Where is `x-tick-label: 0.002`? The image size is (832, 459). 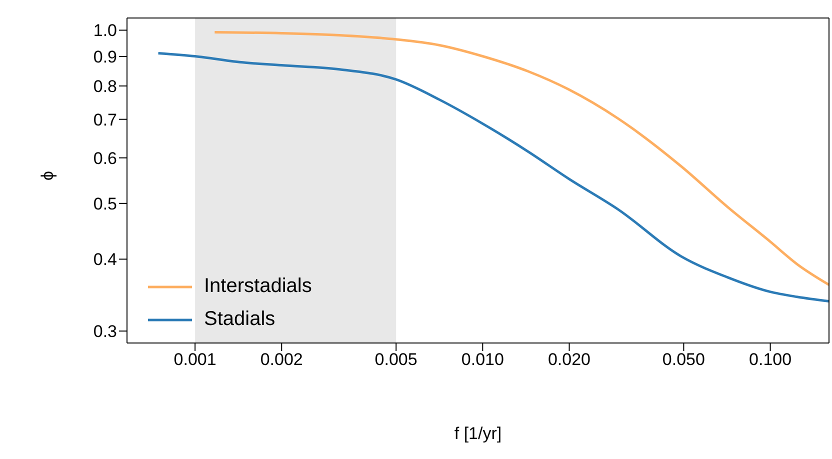
x-tick-label: 0.002 is located at coordinates (281, 360).